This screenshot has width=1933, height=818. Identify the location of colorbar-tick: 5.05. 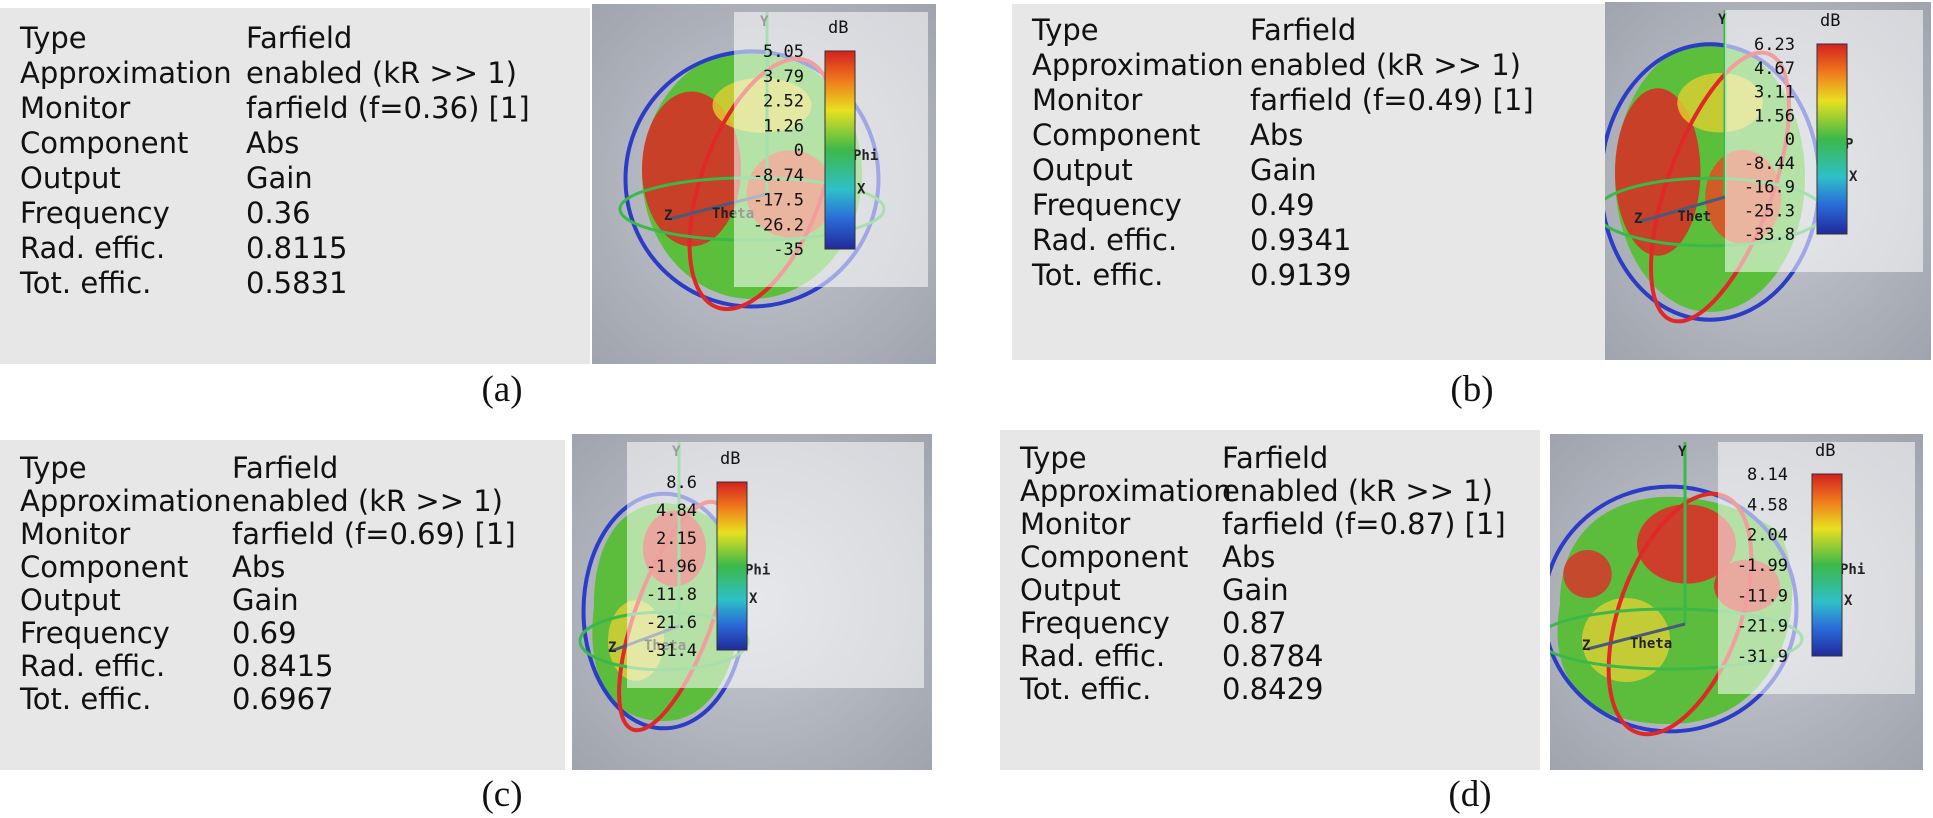
(783, 52).